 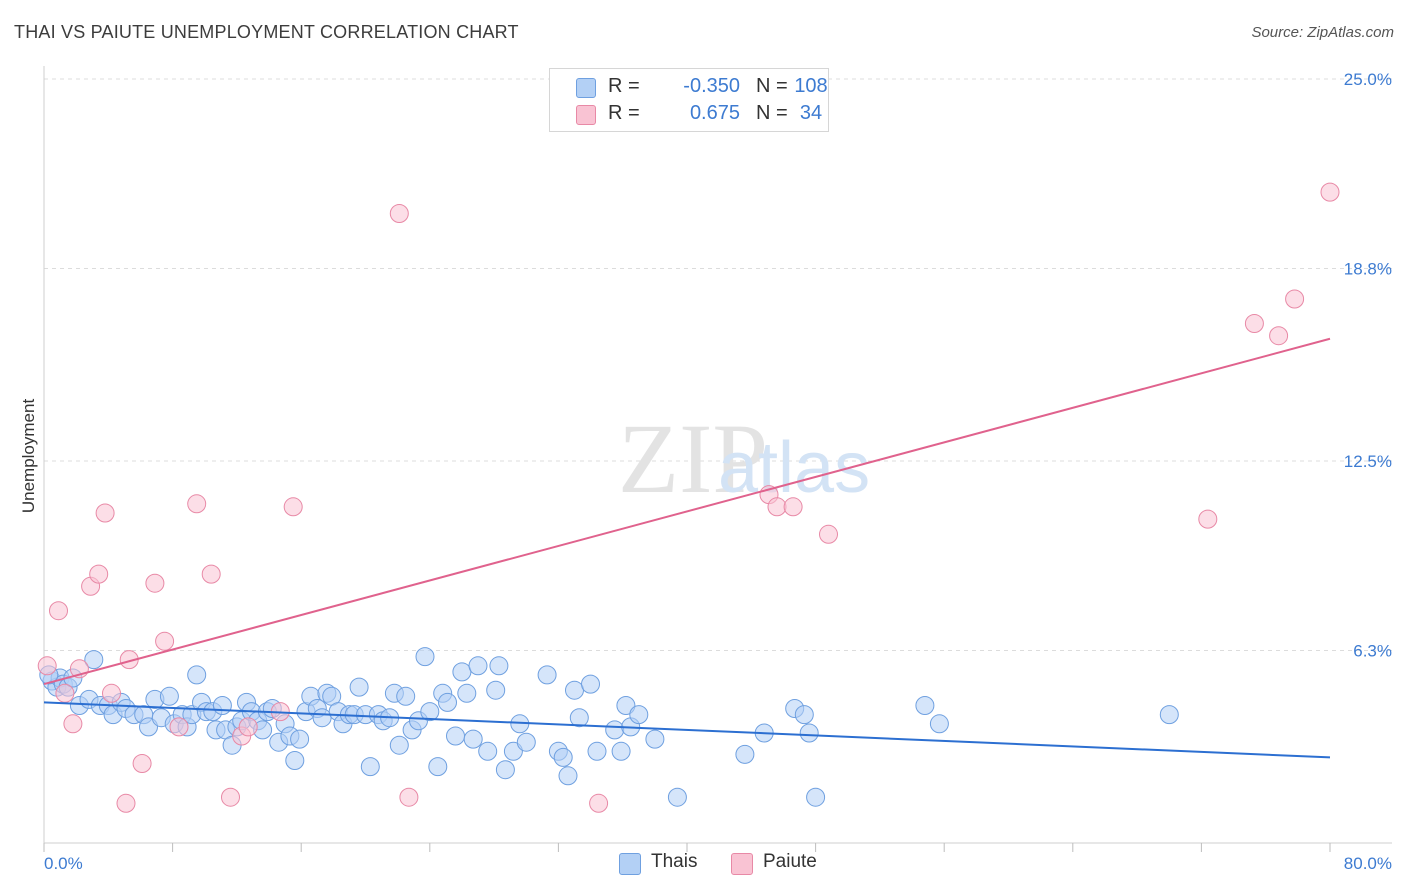 What do you see at coordinates (689, 100) in the screenshot?
I see `correlation-legend: R = -0.350 N = 108 R = 0.675 N = 34` at bounding box center [689, 100].